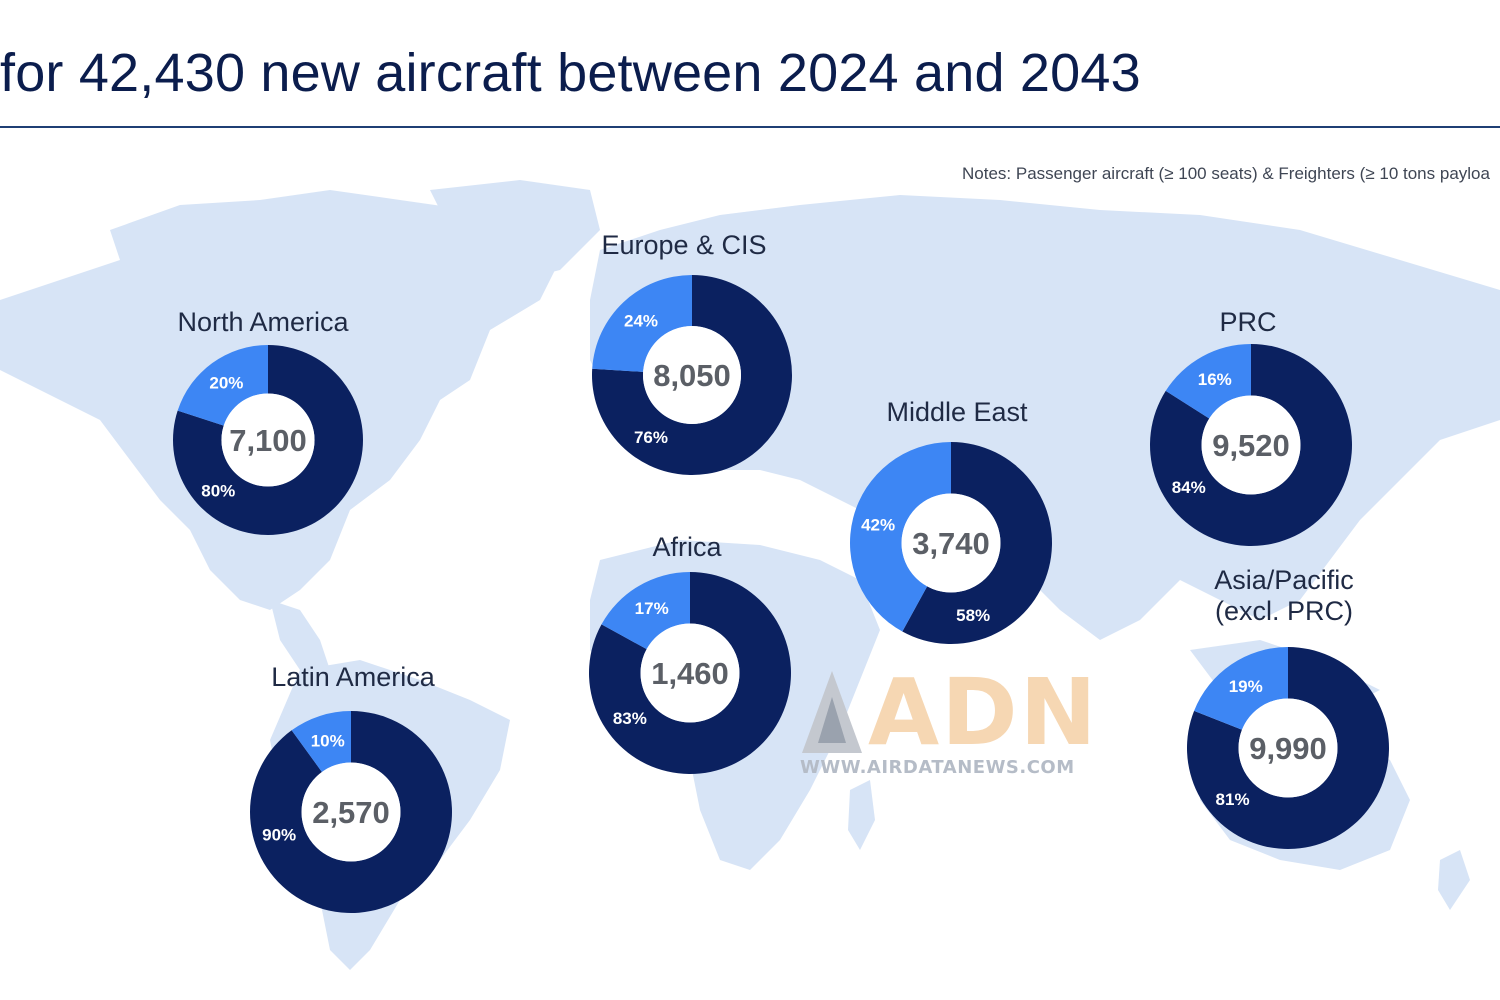  I want to click on region-label-asia-pacific: Asia/Pacific (excl. PRC), so click(1284, 596).